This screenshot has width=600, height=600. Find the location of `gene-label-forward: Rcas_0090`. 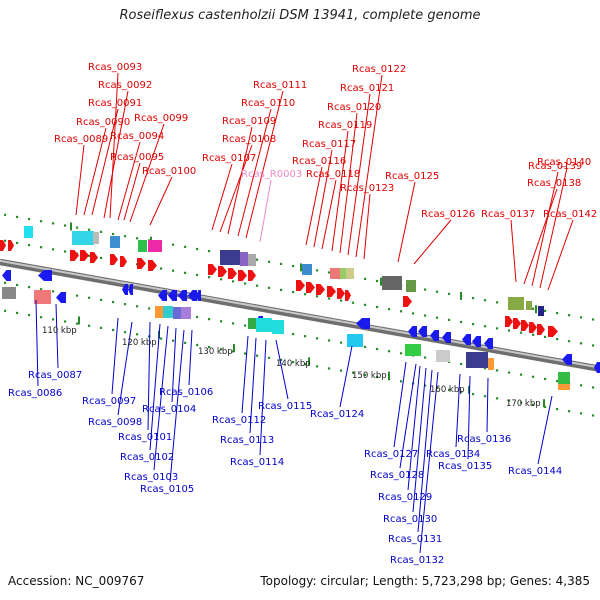

gene-label-forward: Rcas_0090 is located at coordinates (103, 122).